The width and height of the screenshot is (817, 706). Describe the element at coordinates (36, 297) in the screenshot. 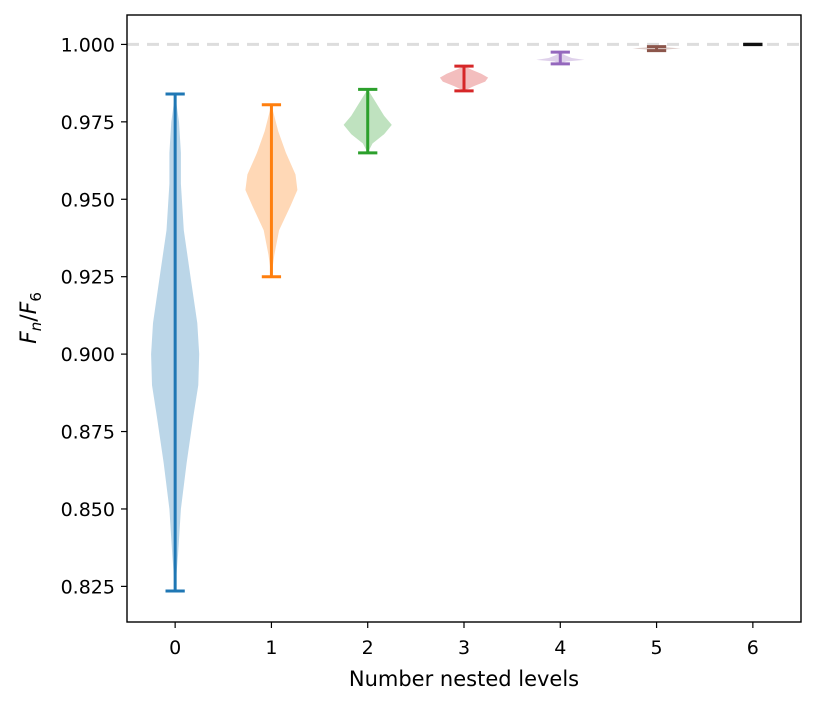

I see `y-axis-title-sub-den: 6` at that location.